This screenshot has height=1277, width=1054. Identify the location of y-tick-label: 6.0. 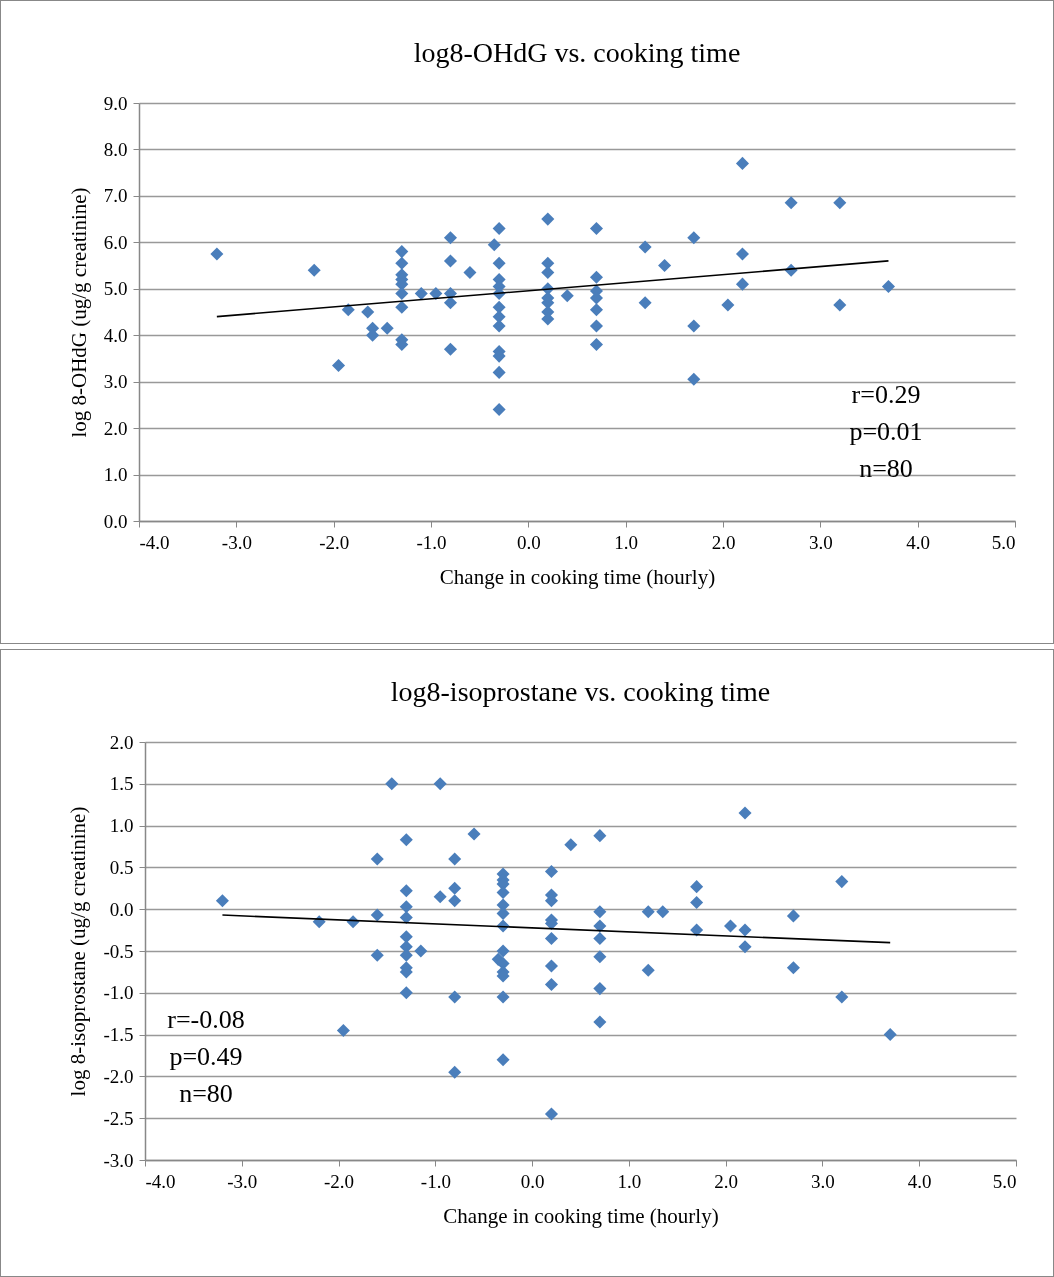
(115, 242).